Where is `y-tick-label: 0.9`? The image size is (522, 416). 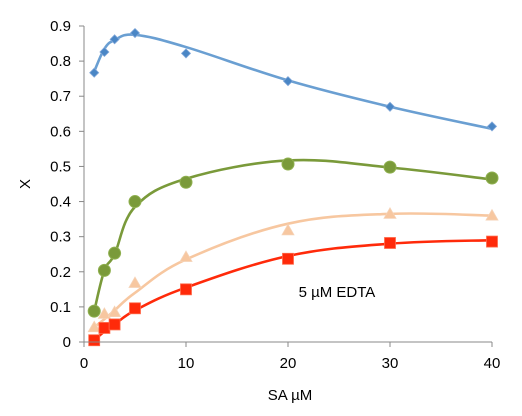
y-tick-label: 0.9 is located at coordinates (60, 26).